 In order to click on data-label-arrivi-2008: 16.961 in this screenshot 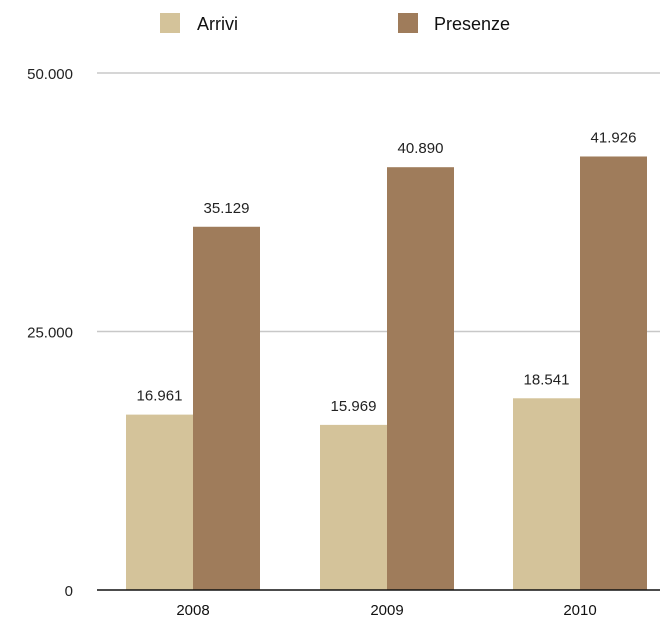, I will do `click(160, 396)`.